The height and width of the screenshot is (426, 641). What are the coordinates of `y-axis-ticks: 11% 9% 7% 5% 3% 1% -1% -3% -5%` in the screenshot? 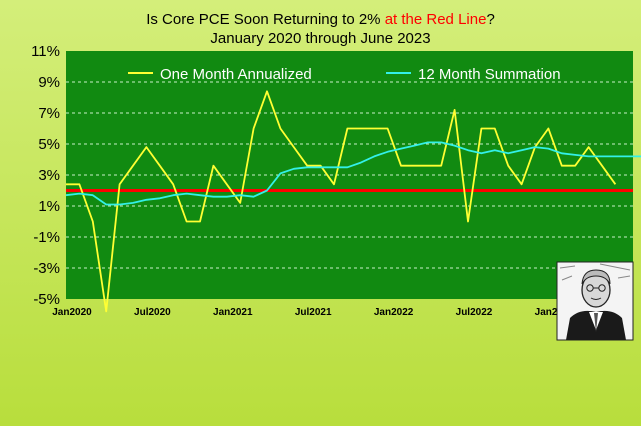 It's located at (45, 175).